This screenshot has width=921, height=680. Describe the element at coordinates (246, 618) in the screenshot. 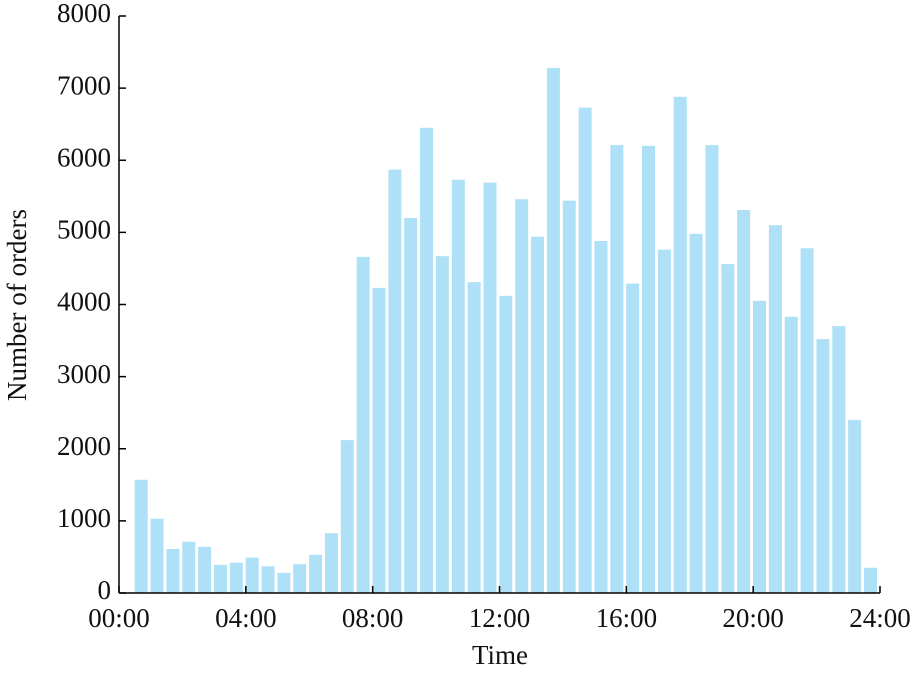

I see `x-tick-label: 04:00` at that location.